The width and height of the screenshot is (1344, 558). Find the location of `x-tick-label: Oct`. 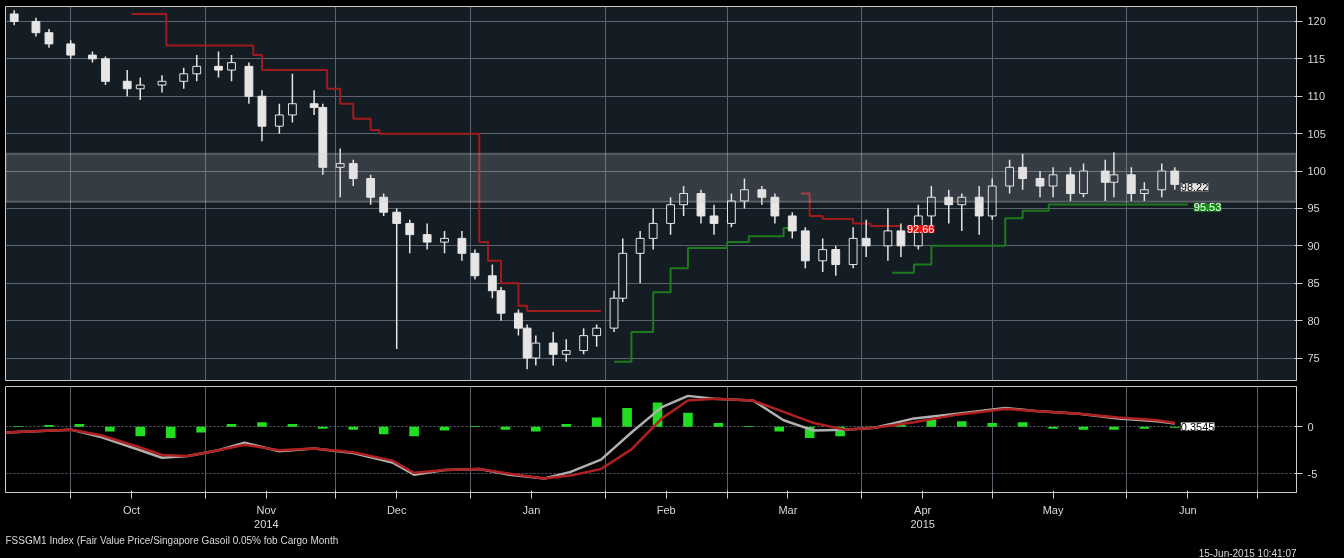

x-tick-label: Oct is located at coordinates (132, 509).